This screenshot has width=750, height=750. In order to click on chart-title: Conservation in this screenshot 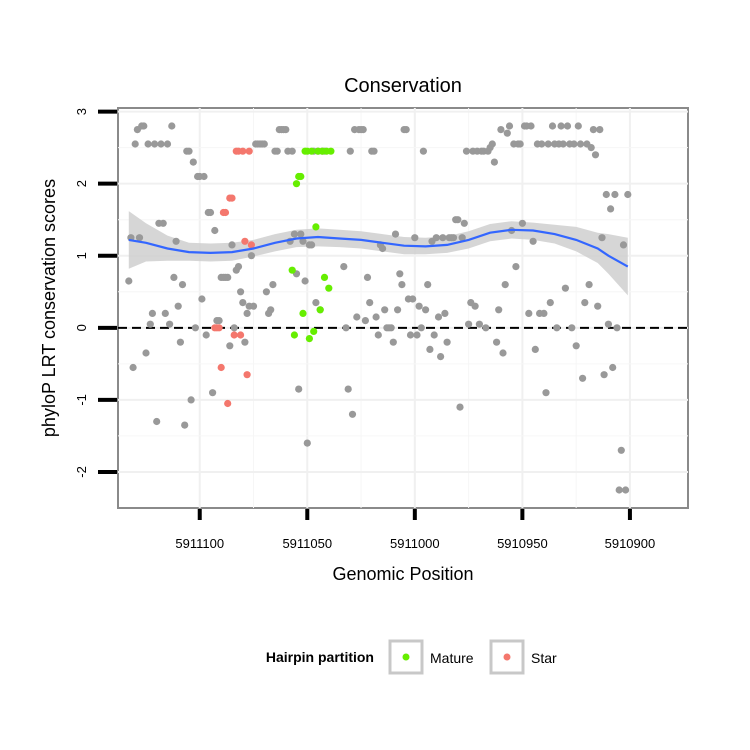, I will do `click(403, 86)`.